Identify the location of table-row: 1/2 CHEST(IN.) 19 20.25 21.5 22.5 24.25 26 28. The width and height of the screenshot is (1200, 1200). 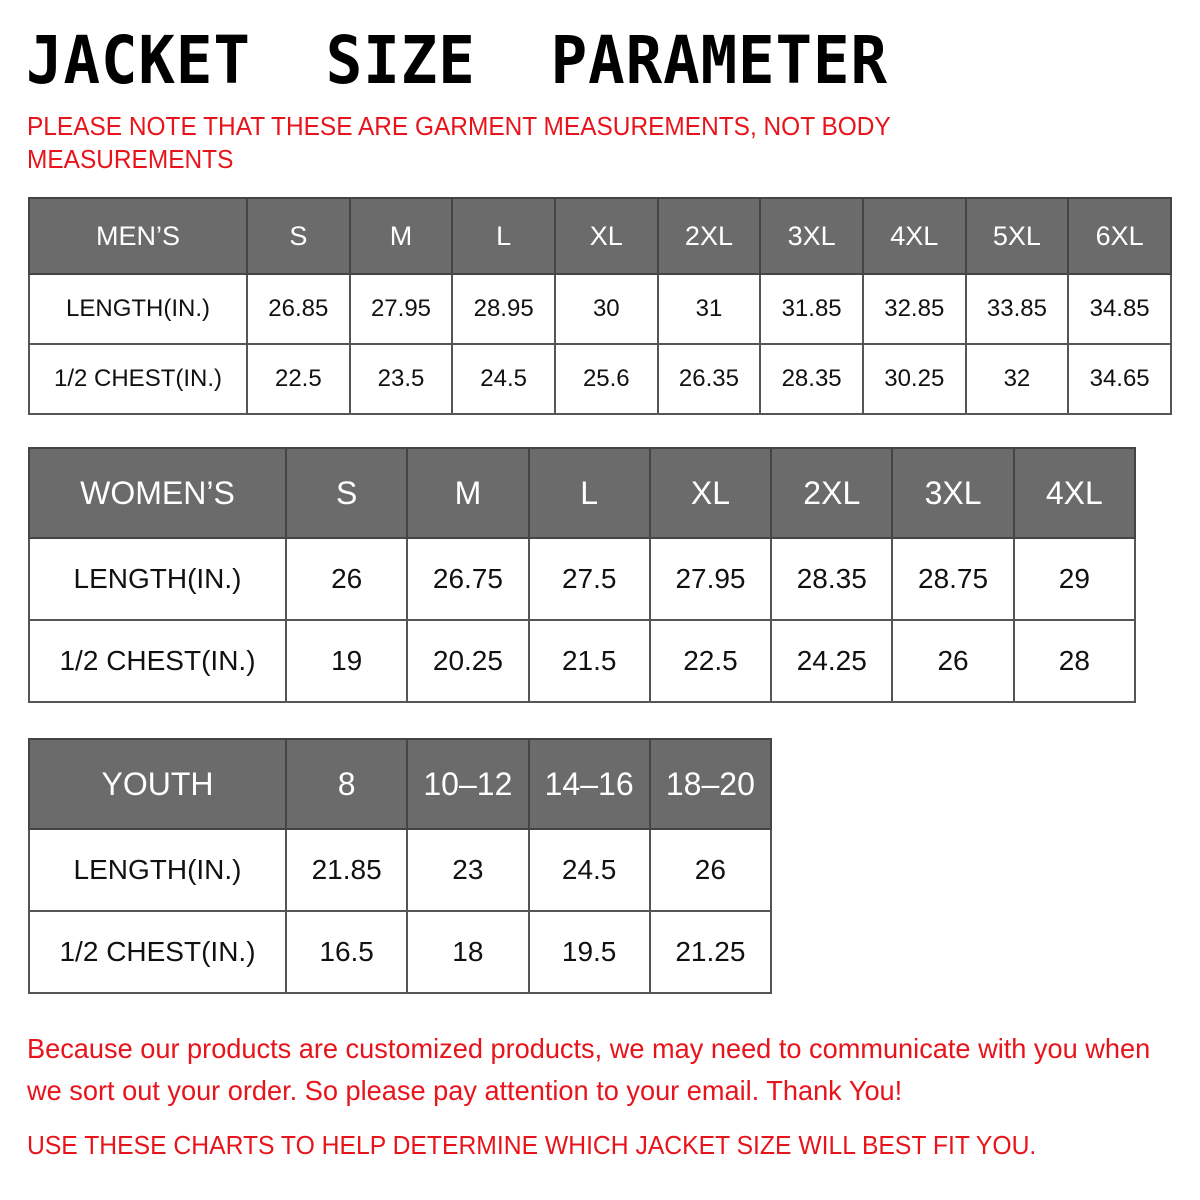
(582, 661).